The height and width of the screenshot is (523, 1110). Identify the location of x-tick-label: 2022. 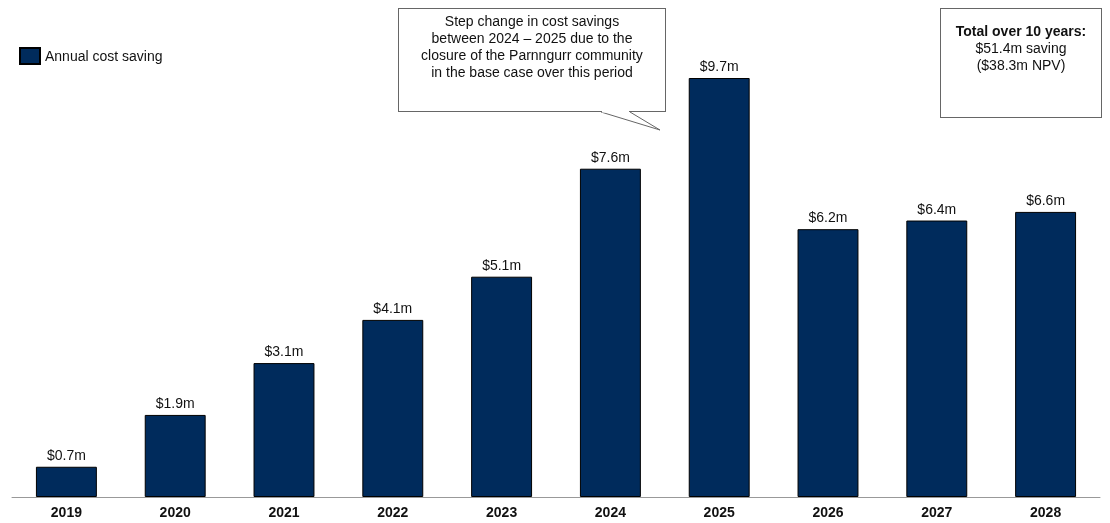
(393, 512).